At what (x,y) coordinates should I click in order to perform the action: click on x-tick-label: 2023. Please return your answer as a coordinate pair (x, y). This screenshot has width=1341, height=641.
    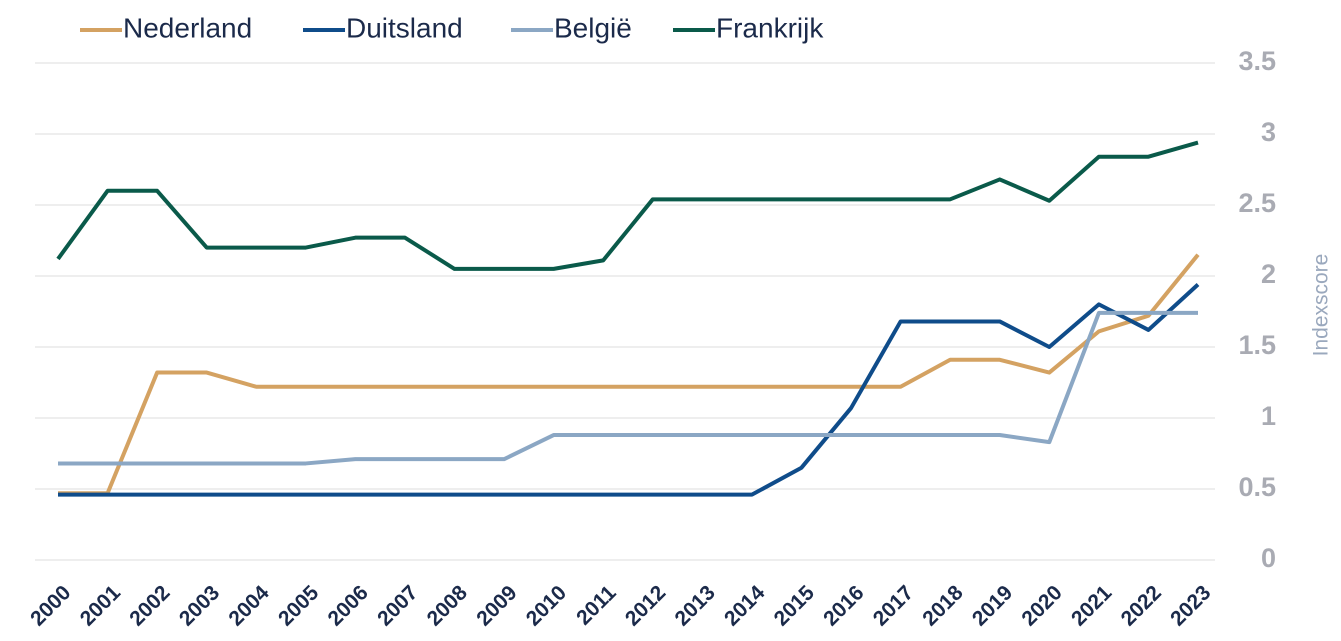
    Looking at the image, I should click on (1190, 605).